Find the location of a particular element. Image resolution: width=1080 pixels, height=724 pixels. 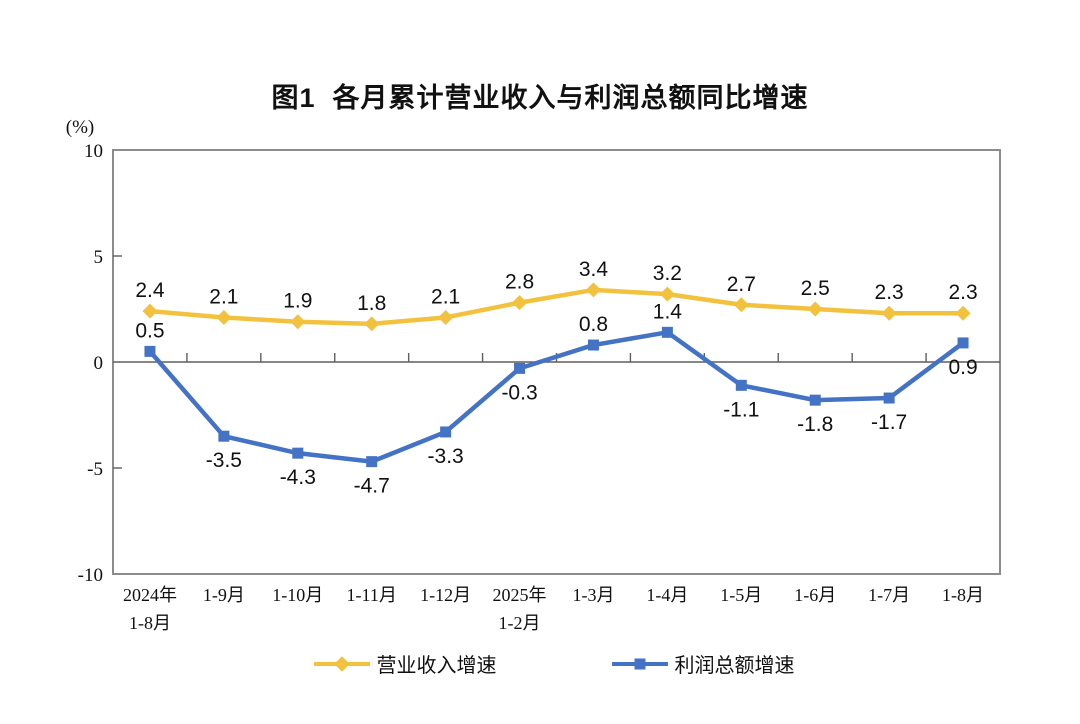

data-label: 1.9 is located at coordinates (297, 301).